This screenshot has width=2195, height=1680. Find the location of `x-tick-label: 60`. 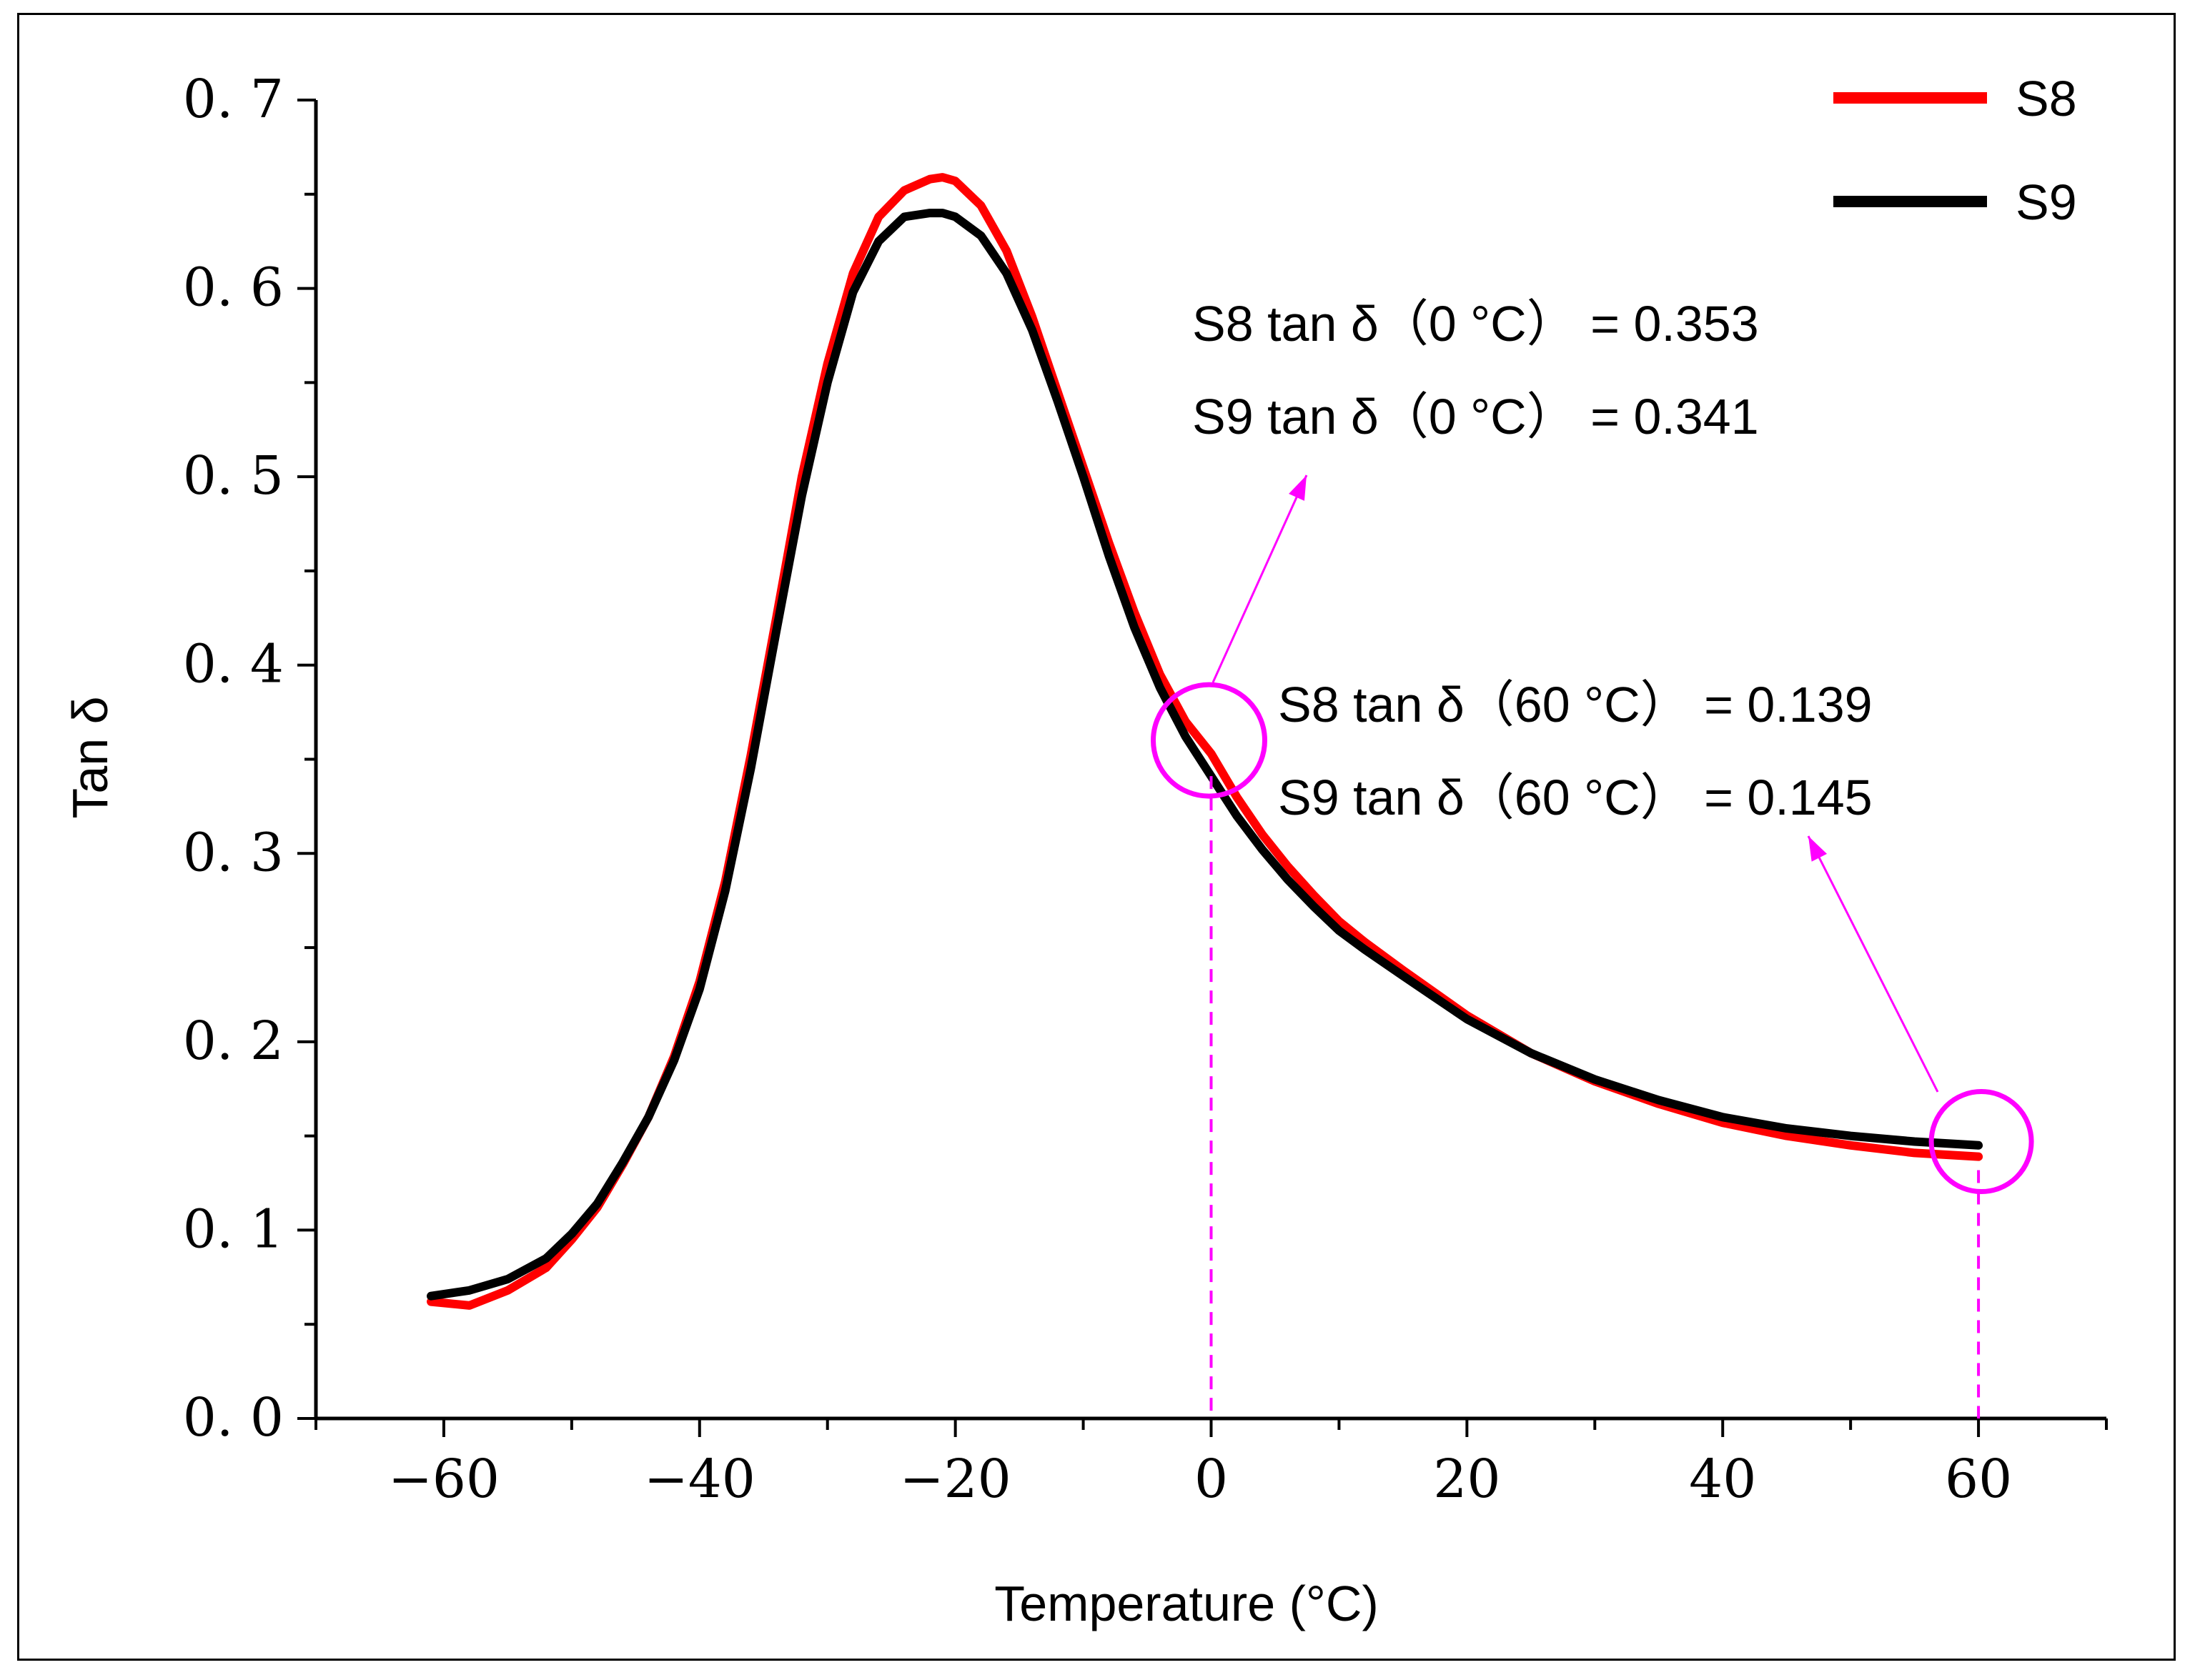

x-tick-label: 60 is located at coordinates (1978, 1479).